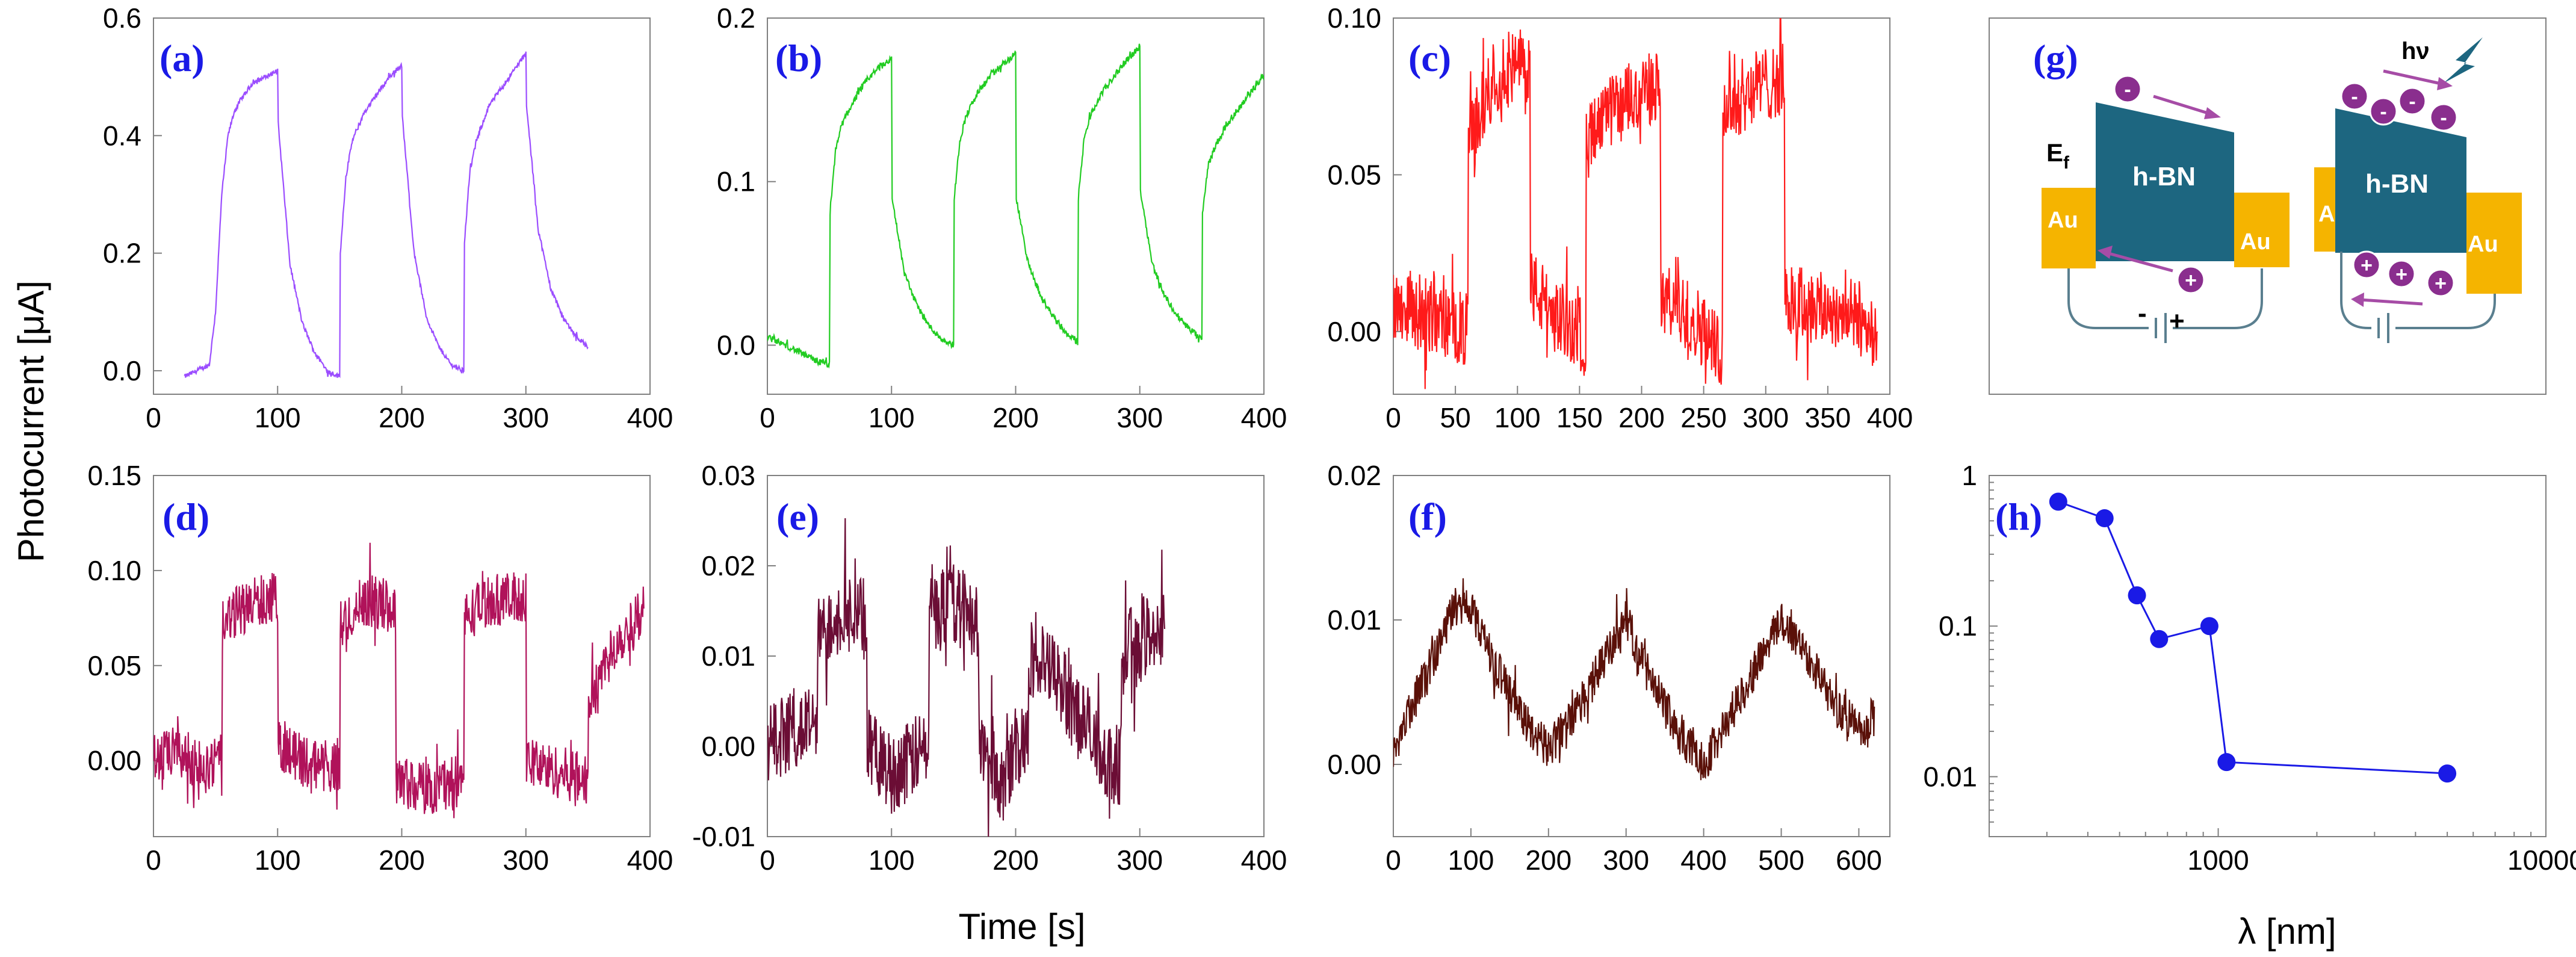 Image resolution: width=2576 pixels, height=957 pixels. Describe the element at coordinates (1828, 417) in the screenshot. I see `x-tick-label: 350` at that location.